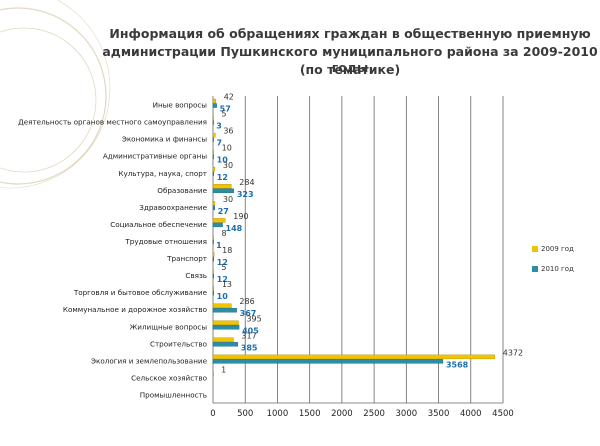 The image size is (600, 446). I want to click on legend-item-2010: 2010 год, so click(564, 269).